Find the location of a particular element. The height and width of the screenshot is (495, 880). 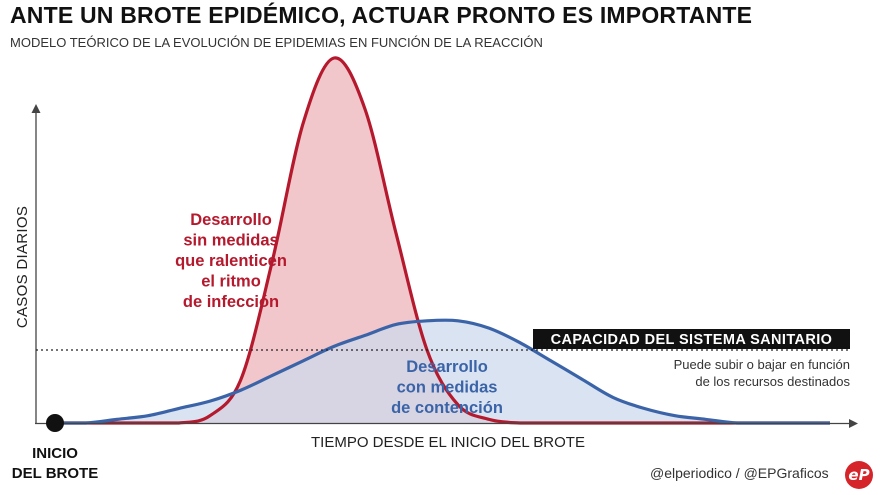

x-axis-label: TIEMPO DESDE EL INICIO DEL BROTE is located at coordinates (448, 442).